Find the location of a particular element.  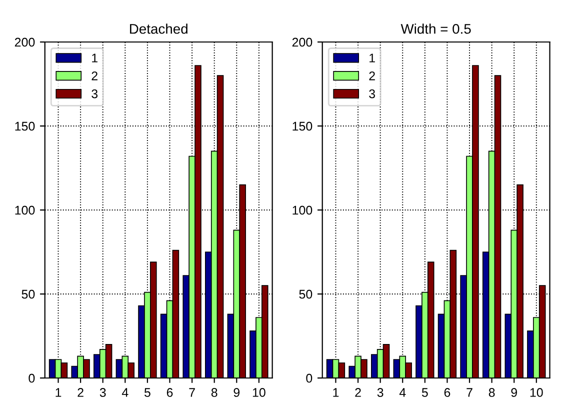

chart-title: Width = 0.5 is located at coordinates (435, 29).